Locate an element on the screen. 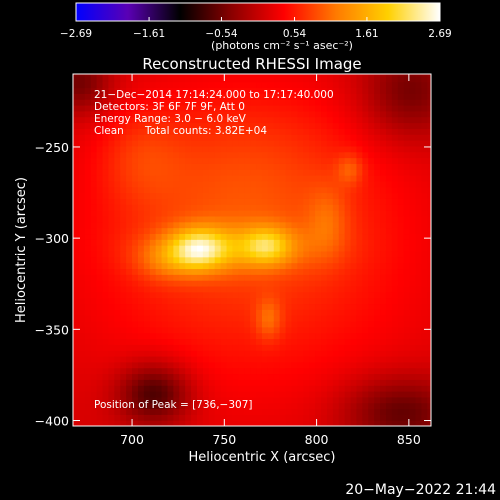  y-tick-label: −300 is located at coordinates (52, 238).